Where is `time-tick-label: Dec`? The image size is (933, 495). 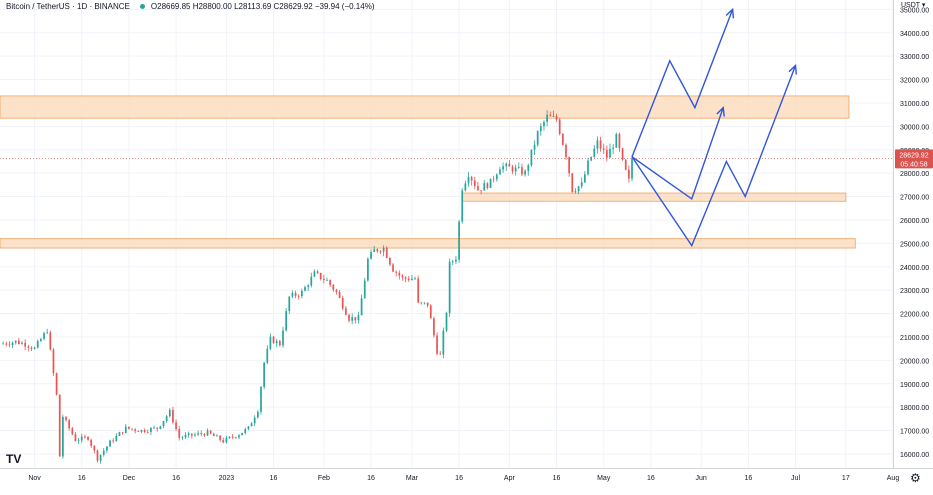
time-tick-label: Dec is located at coordinates (129, 478).